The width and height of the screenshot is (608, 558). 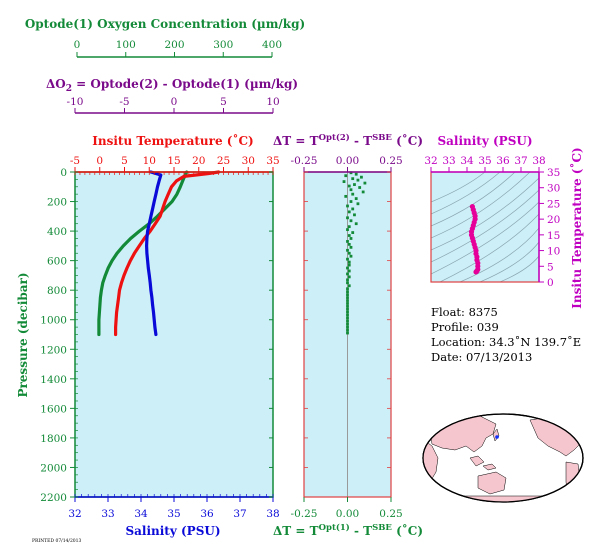 What do you see at coordinates (99, 161) in the screenshot?
I see `temperature-tick-label: 0` at bounding box center [99, 161].